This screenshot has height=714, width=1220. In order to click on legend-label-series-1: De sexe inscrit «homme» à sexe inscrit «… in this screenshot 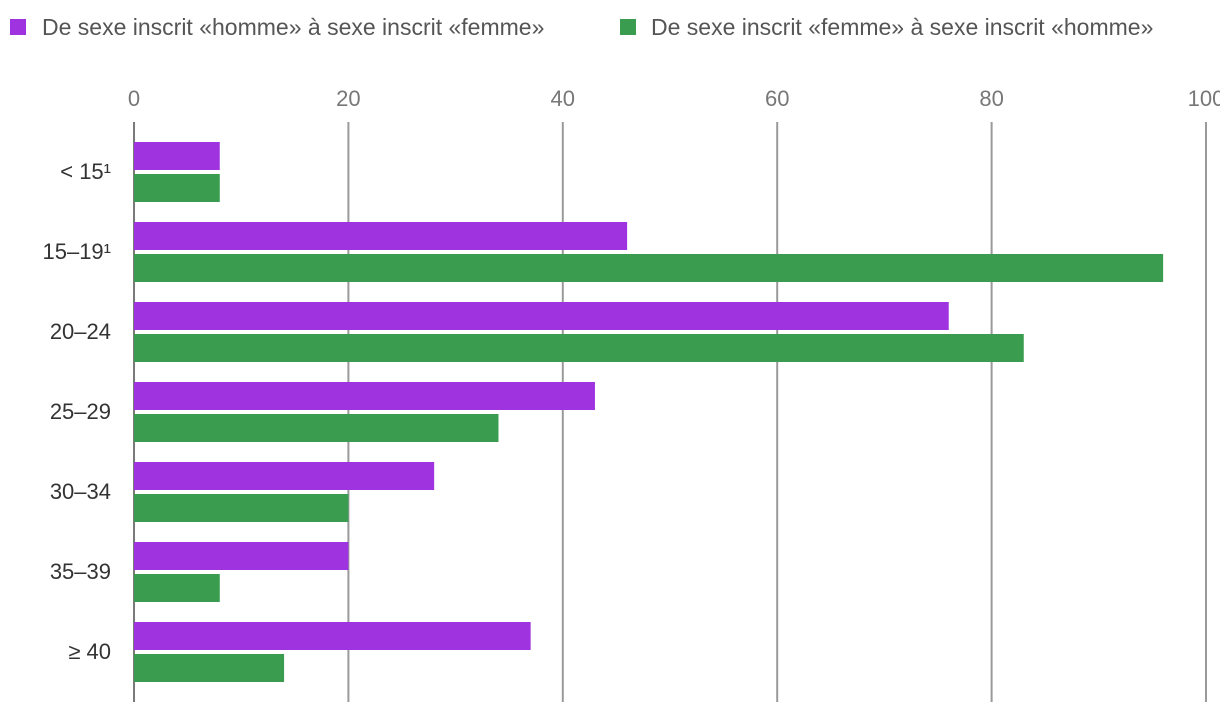, I will do `click(293, 27)`.